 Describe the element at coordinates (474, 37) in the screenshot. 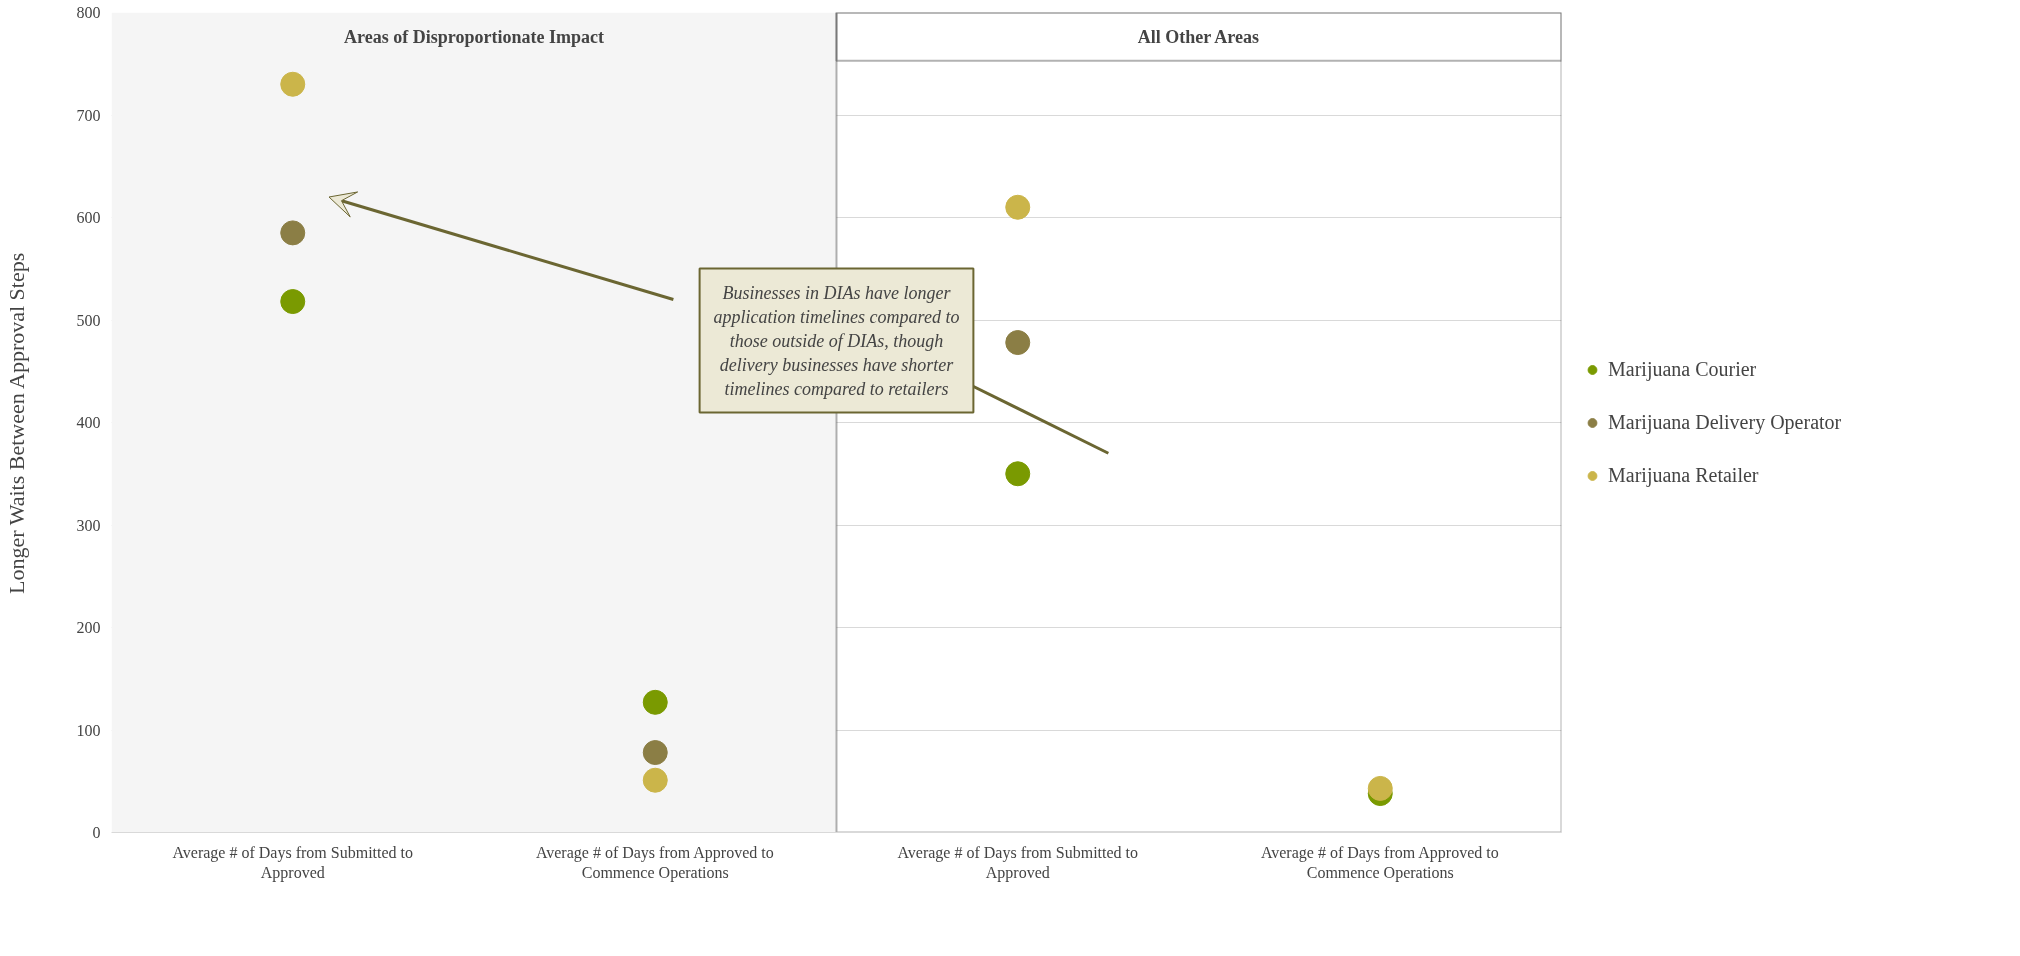

I see `band-label: Areas of Disproportionate Impact` at that location.